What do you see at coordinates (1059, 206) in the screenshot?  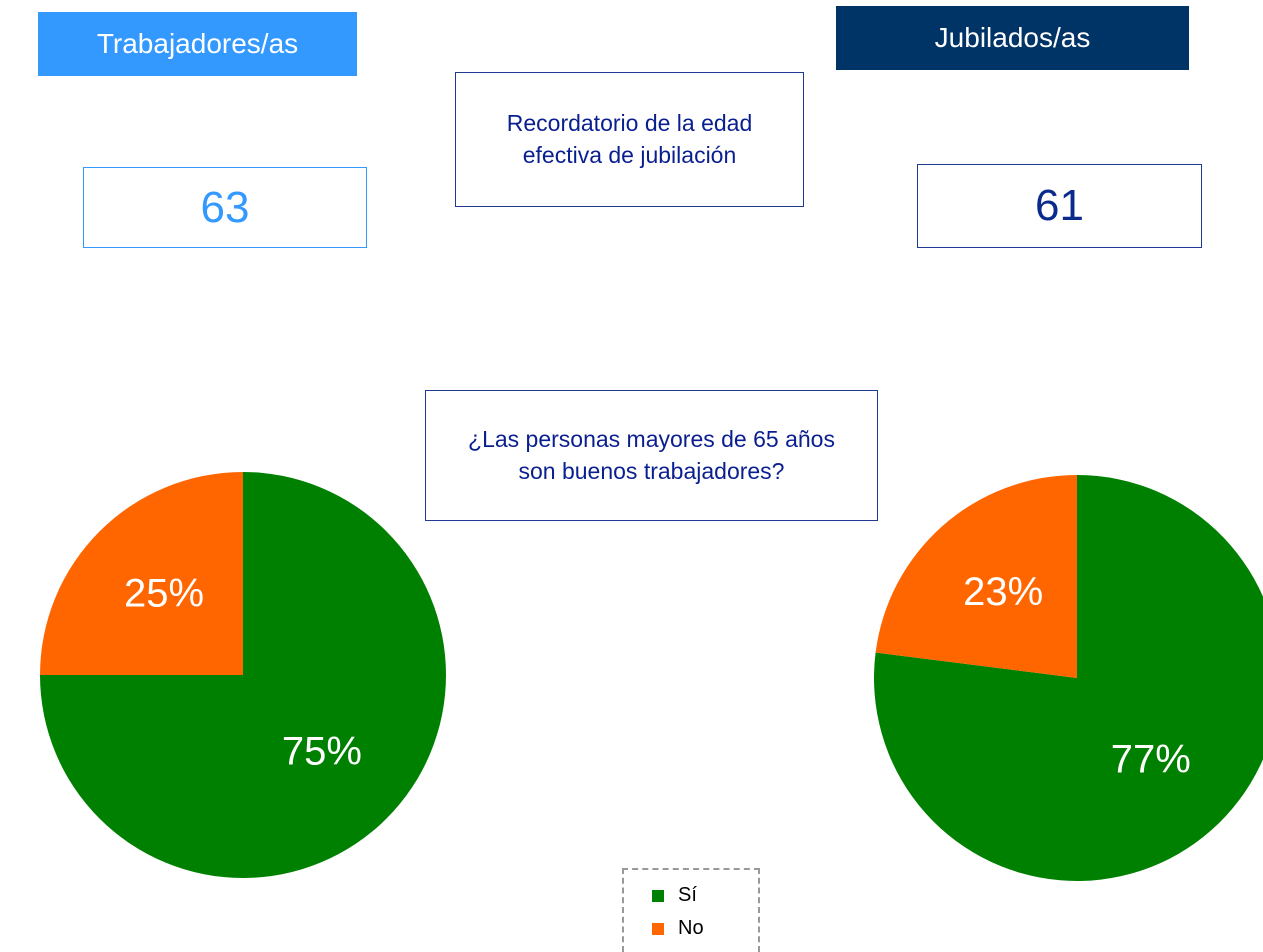 I see `right-age: 61` at bounding box center [1059, 206].